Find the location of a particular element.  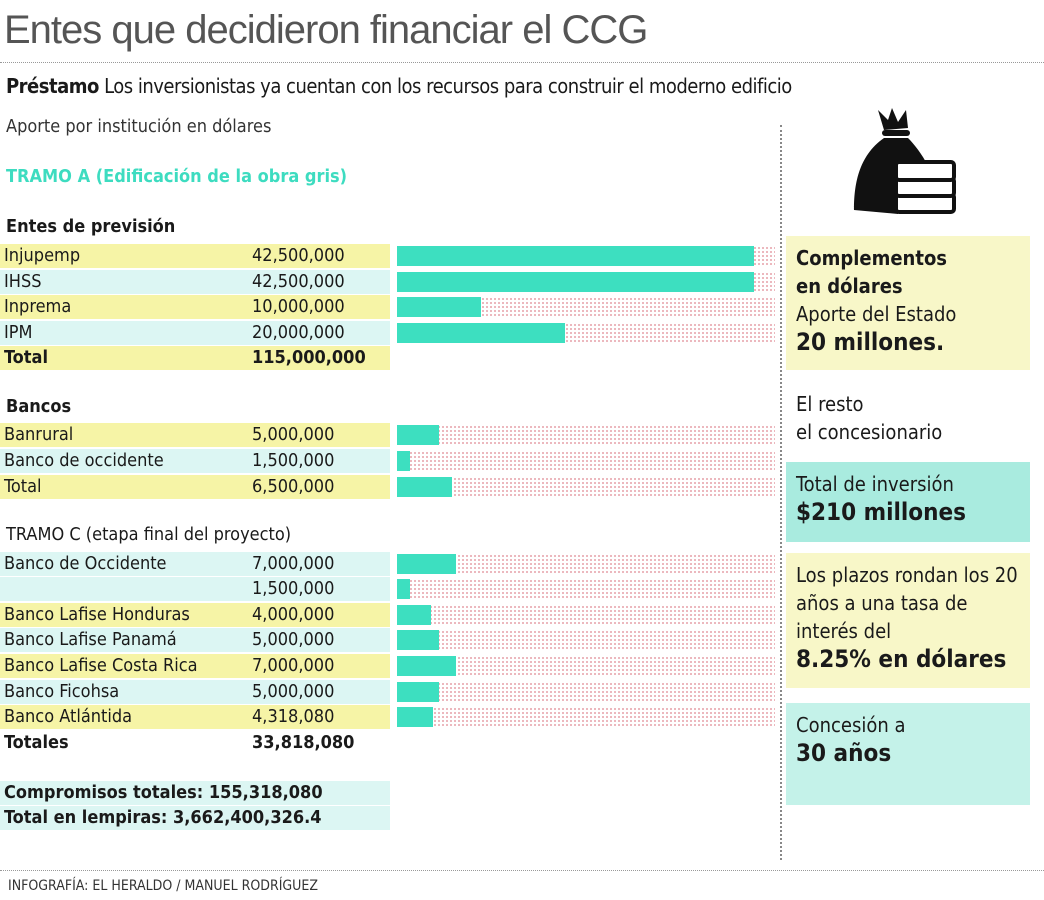

row-value: 42,500,000 is located at coordinates (298, 281).